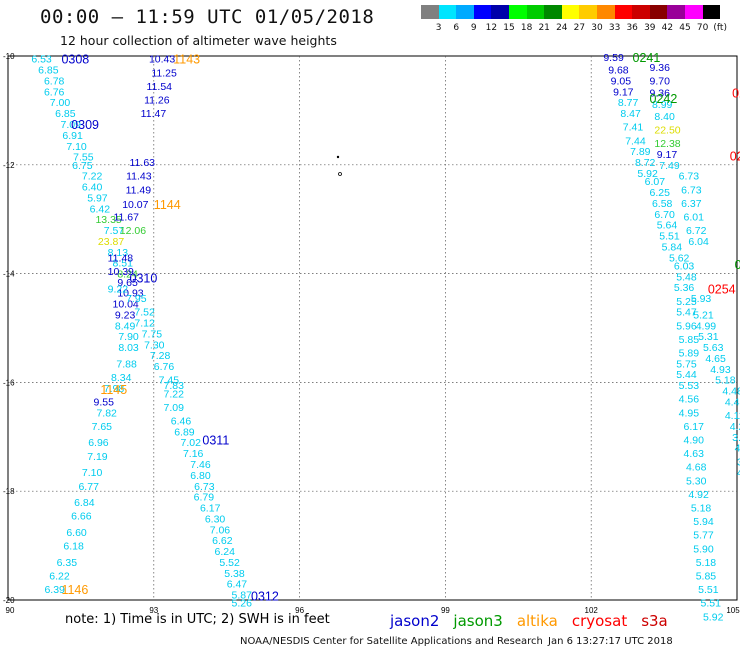 The width and height of the screenshot is (740, 650). I want to click on wave-height-value: 6.91, so click(72, 136).